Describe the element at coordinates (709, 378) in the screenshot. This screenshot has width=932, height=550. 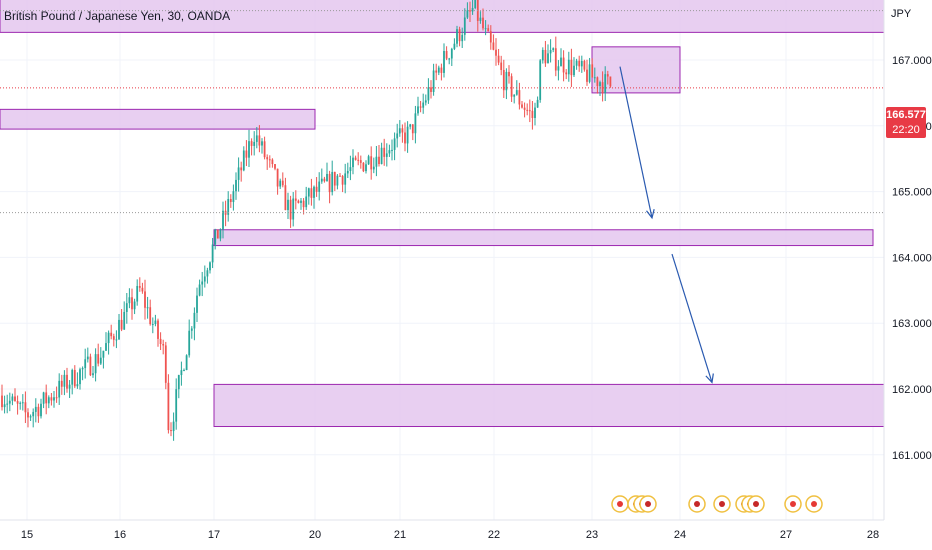
I see `forecast-arrow-head` at that location.